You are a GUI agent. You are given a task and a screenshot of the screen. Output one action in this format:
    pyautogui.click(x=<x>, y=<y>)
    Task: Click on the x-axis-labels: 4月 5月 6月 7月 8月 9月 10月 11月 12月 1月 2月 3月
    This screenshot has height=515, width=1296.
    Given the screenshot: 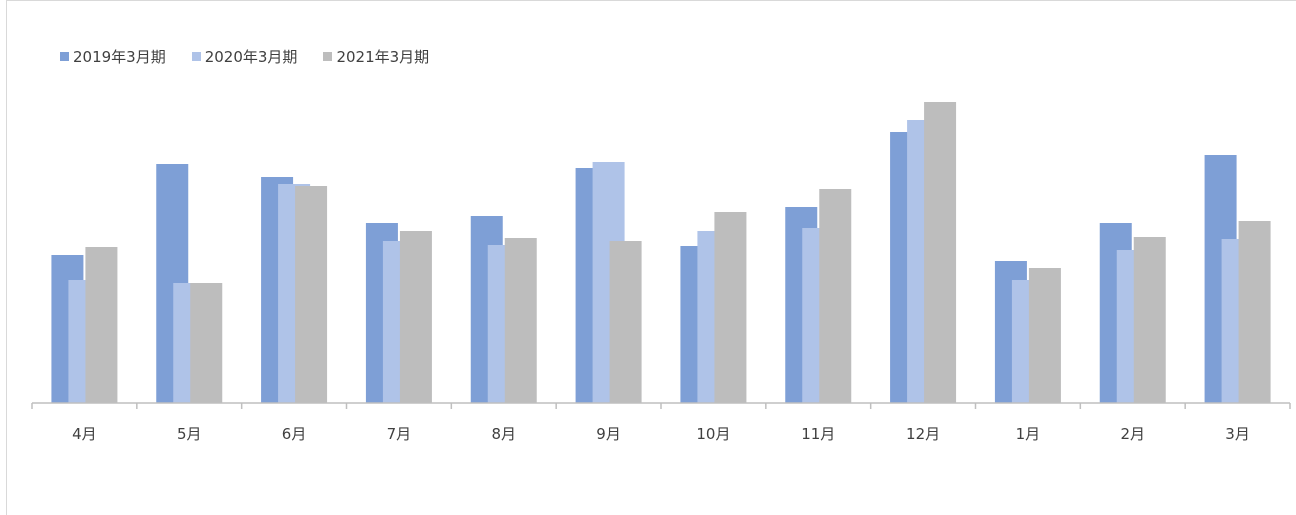 What is the action you would take?
    pyautogui.click(x=661, y=434)
    